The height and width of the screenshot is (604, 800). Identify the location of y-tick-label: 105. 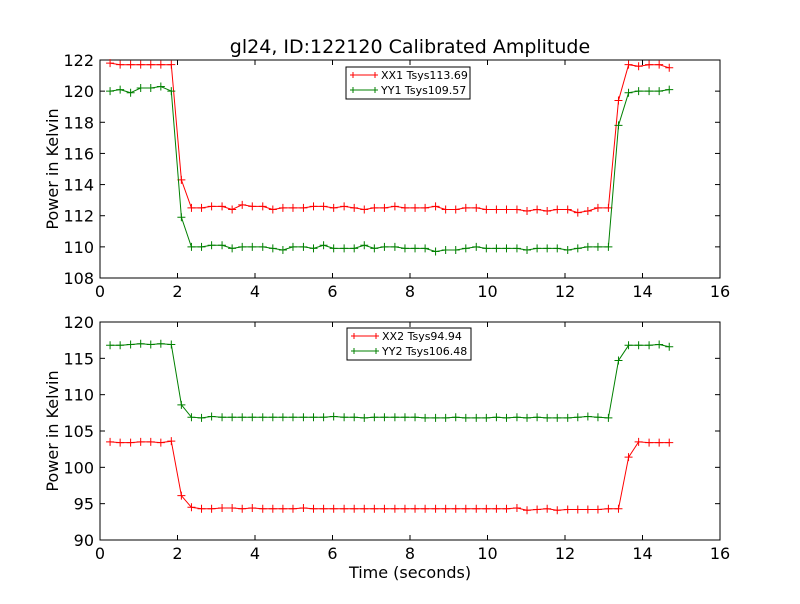
(78, 431).